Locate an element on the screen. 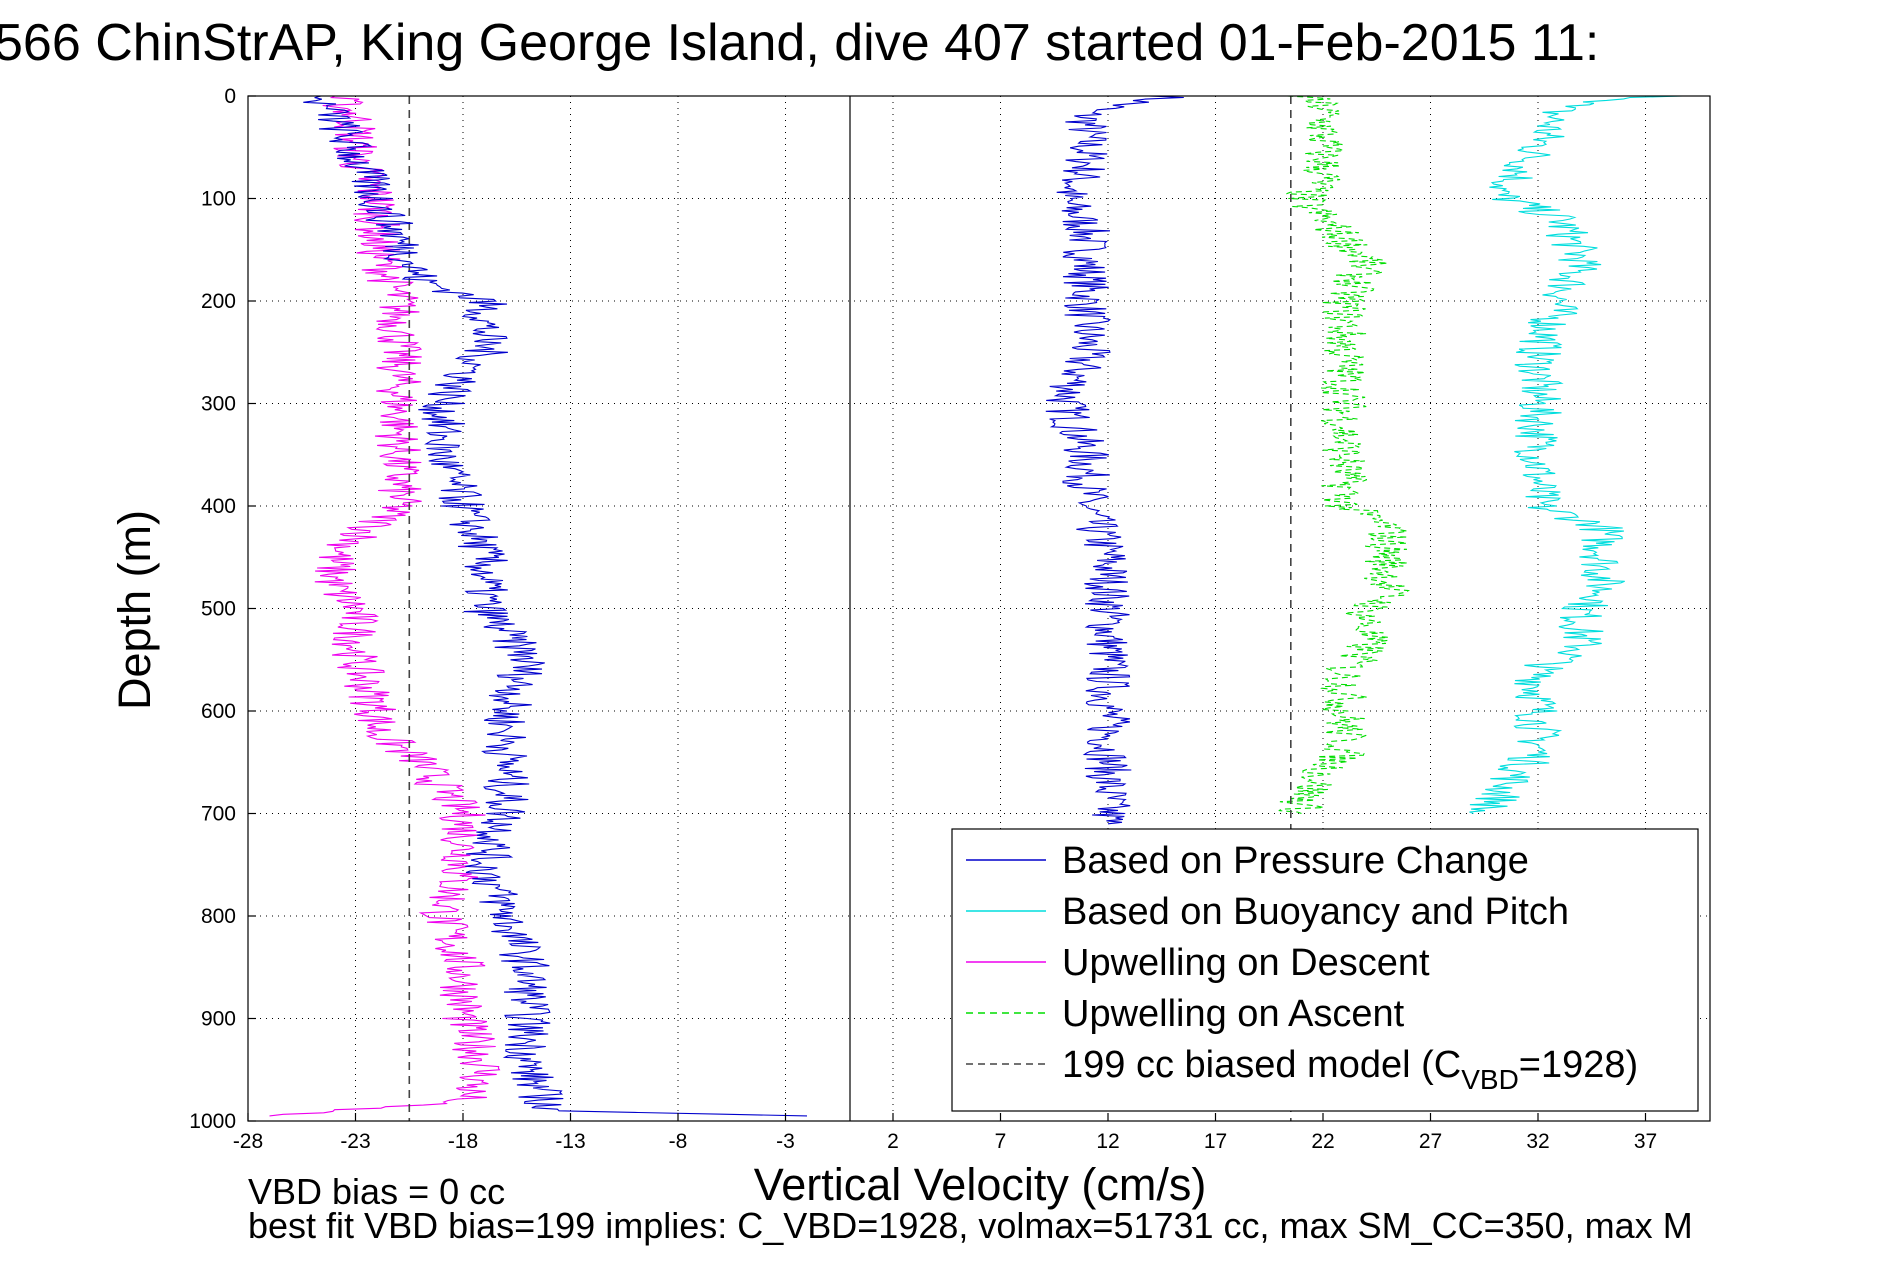  x-tick-label: -18 is located at coordinates (463, 1141).